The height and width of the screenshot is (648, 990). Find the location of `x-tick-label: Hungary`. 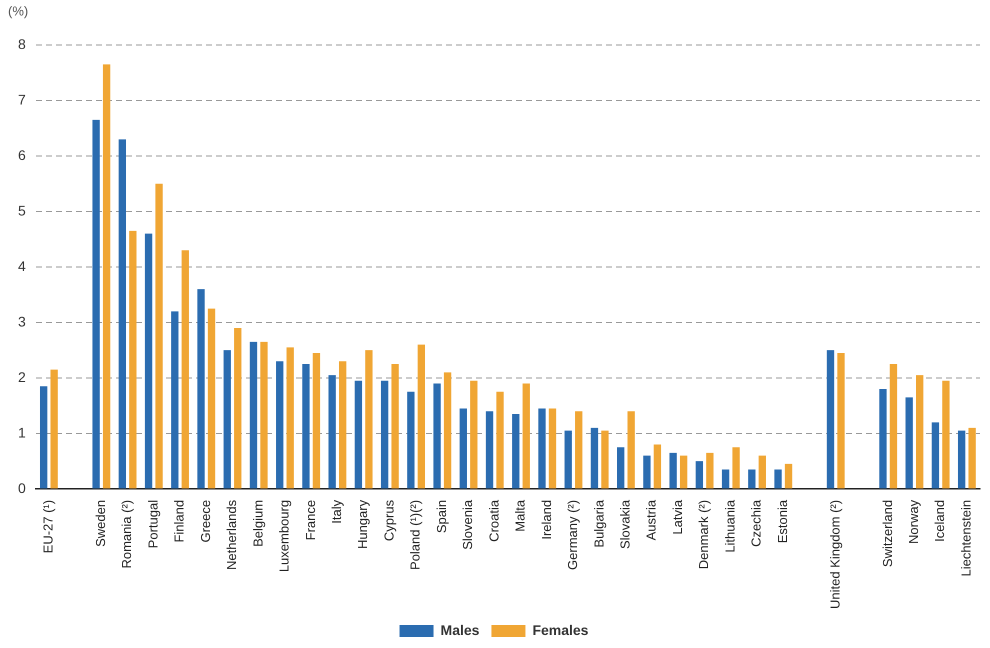

x-tick-label: Hungary is located at coordinates (362, 524).